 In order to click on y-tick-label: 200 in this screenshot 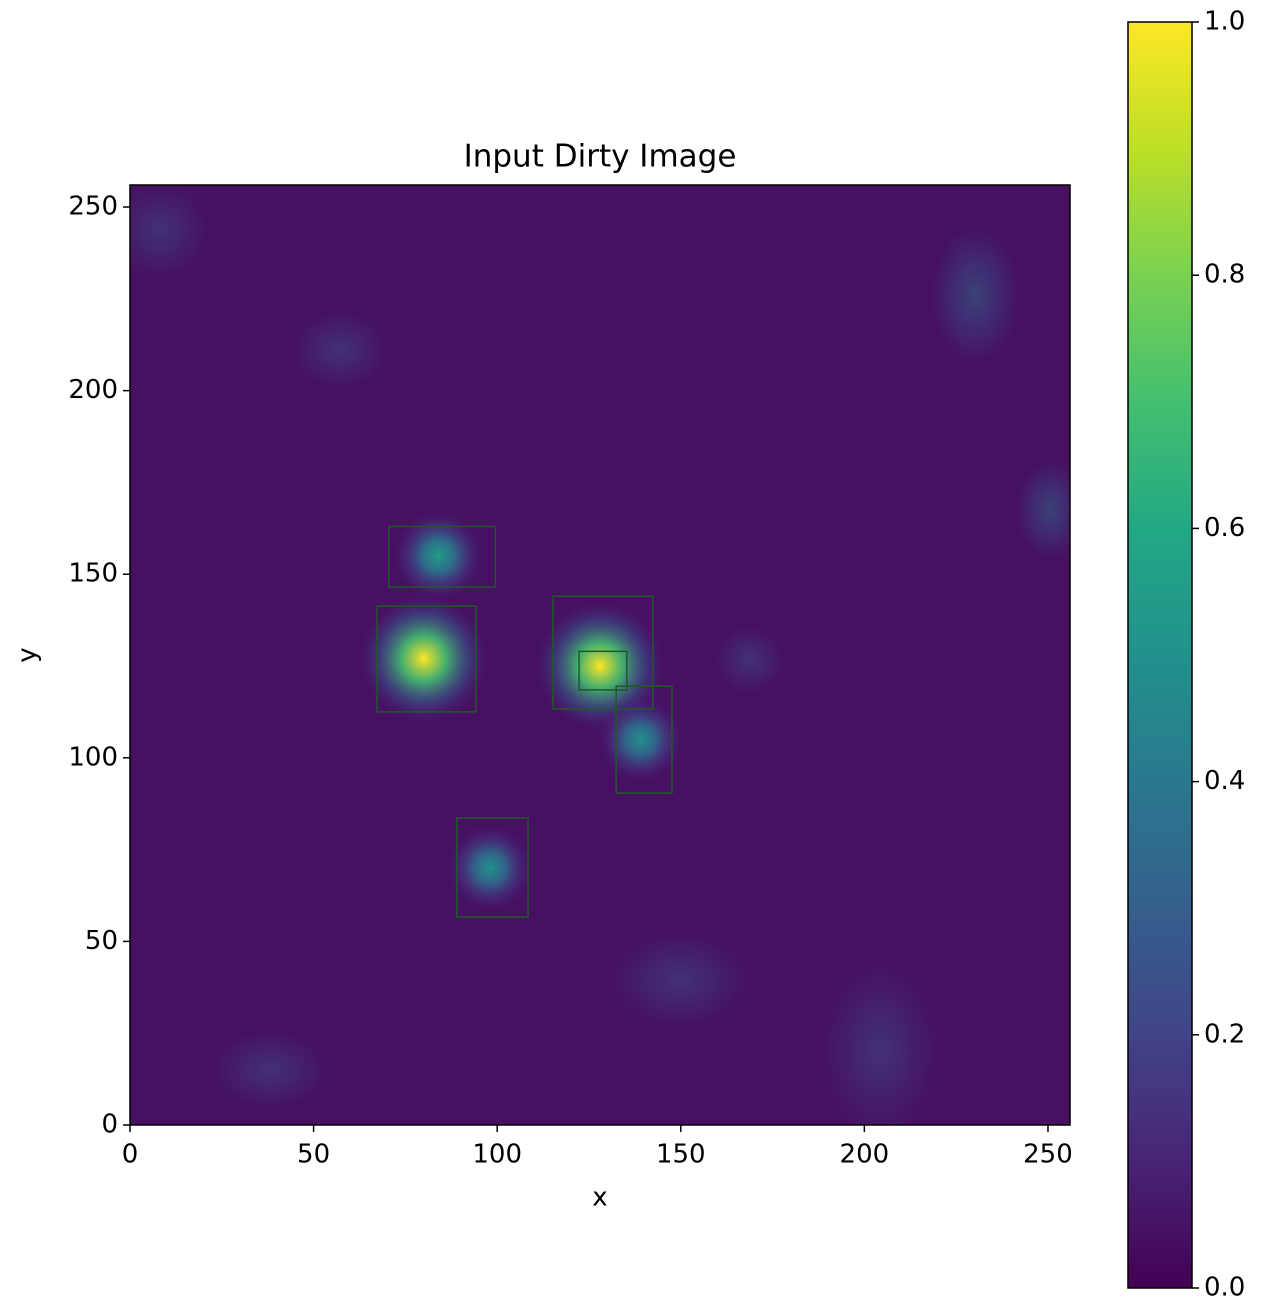, I will do `click(93, 390)`.